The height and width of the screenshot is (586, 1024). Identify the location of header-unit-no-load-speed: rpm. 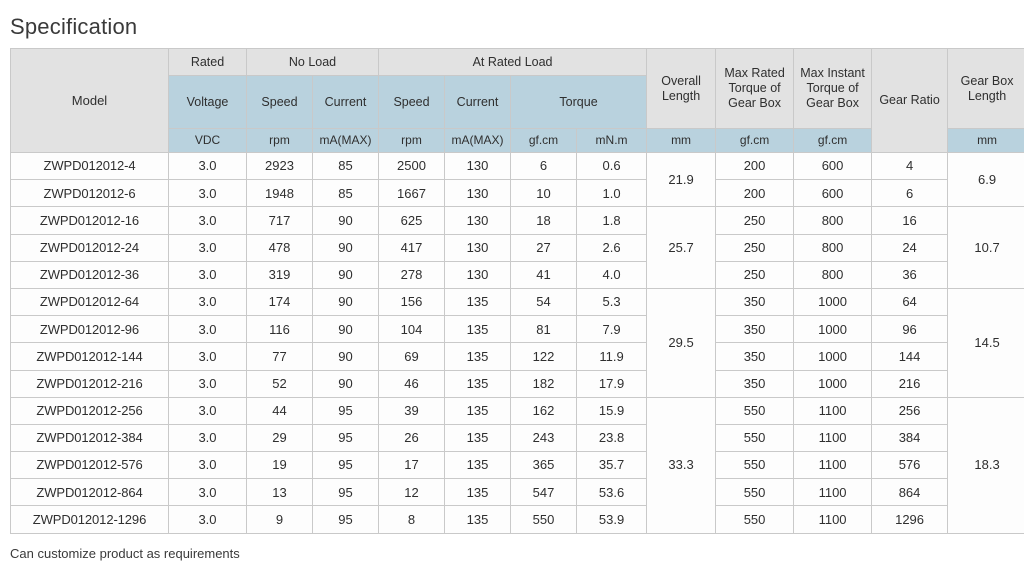
(279, 140).